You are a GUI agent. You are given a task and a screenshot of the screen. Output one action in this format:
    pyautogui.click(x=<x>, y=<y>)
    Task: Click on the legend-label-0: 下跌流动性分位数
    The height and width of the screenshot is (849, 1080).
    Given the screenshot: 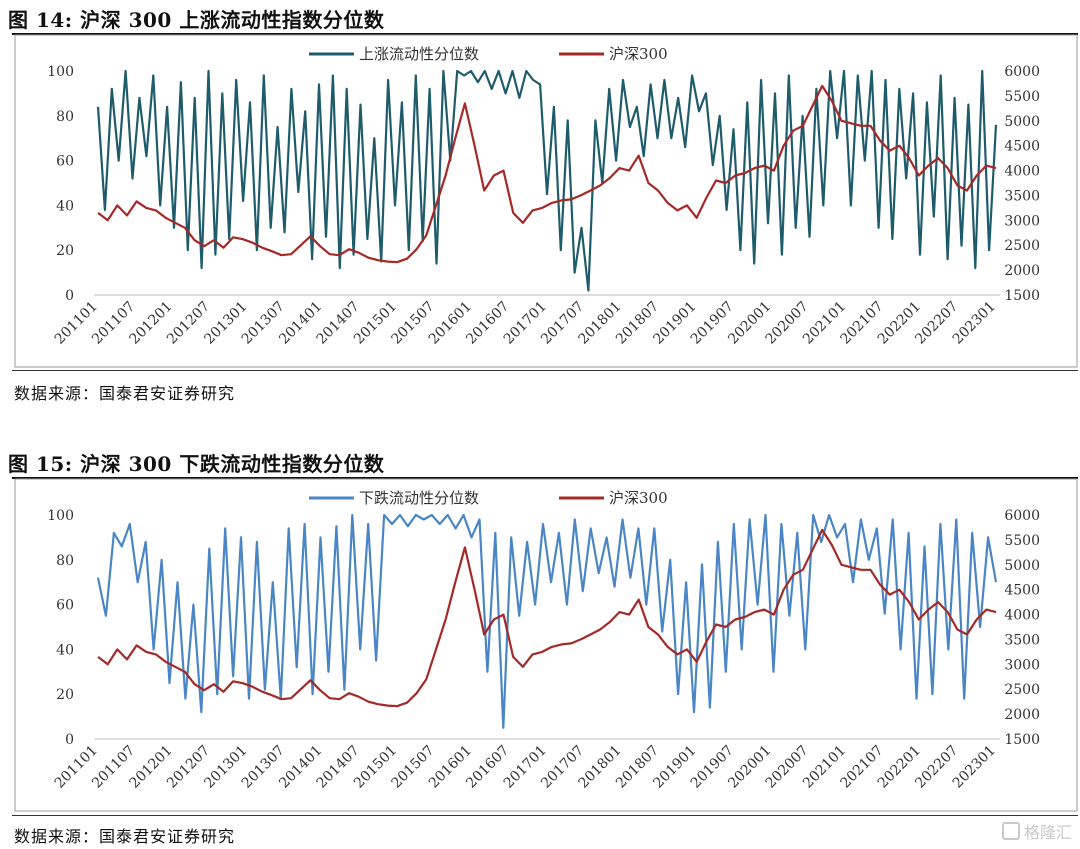 What is the action you would take?
    pyautogui.click(x=419, y=498)
    